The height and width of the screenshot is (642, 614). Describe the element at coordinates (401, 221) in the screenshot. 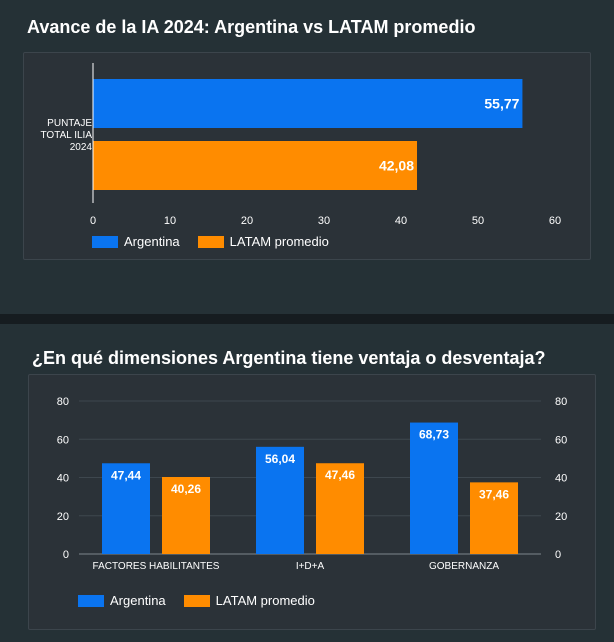

I see `x-tick-label: 40` at that location.